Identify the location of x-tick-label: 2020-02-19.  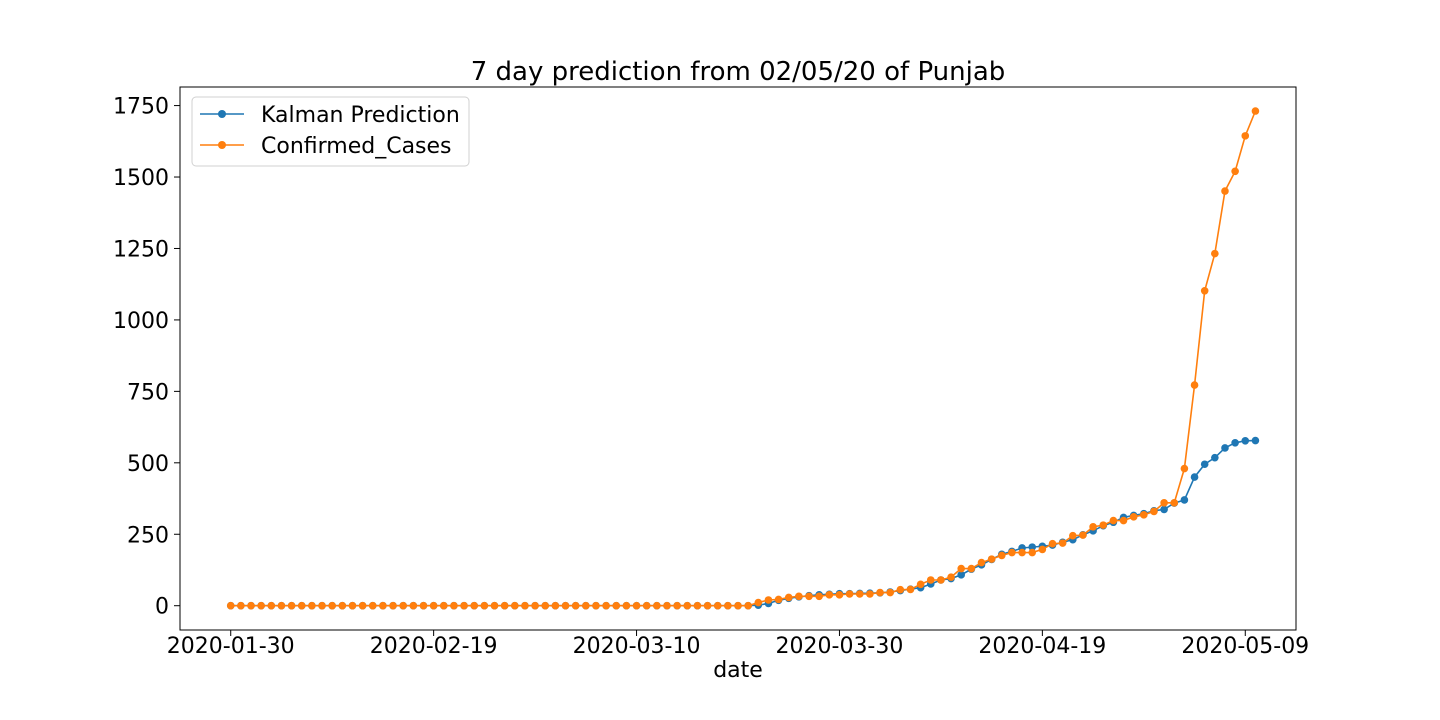
(434, 646).